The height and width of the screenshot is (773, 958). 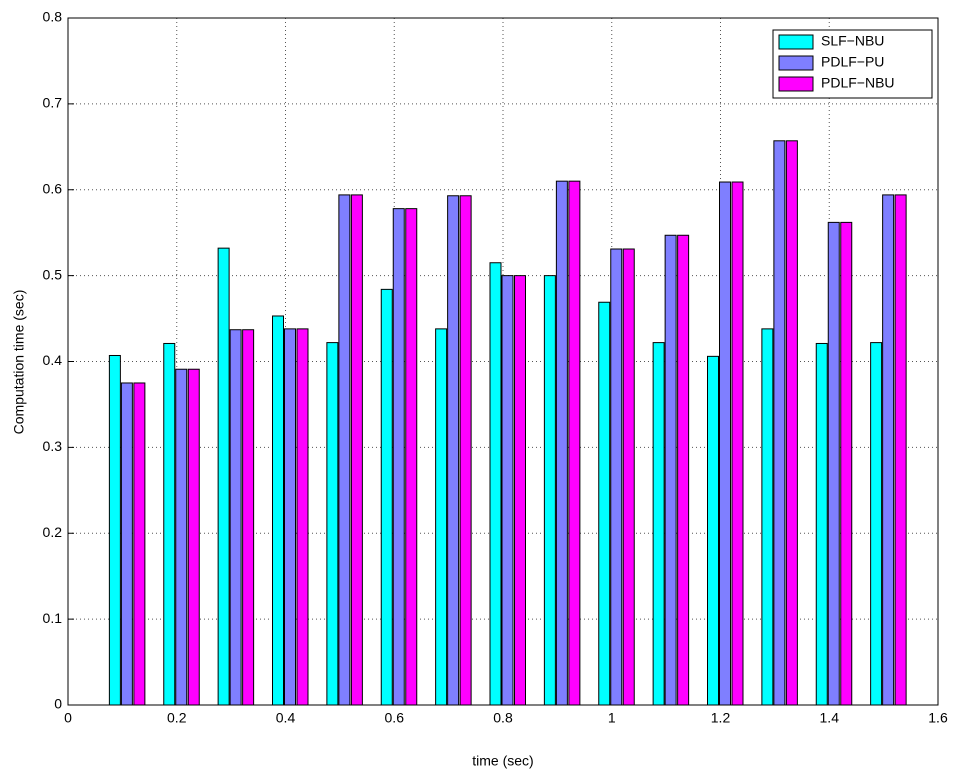 What do you see at coordinates (721, 718) in the screenshot?
I see `x-tick-label: 1.2` at bounding box center [721, 718].